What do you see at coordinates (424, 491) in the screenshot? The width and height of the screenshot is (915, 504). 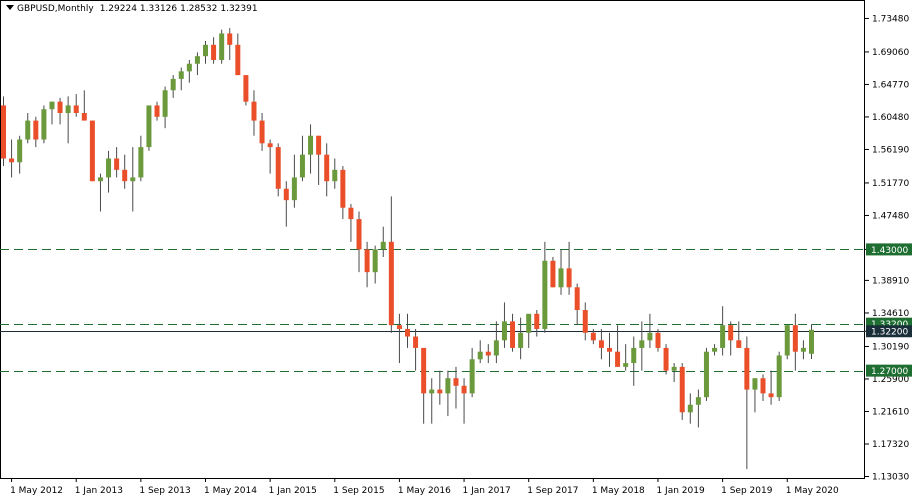 I see `x-tick-label-6: 1 May 2016` at bounding box center [424, 491].